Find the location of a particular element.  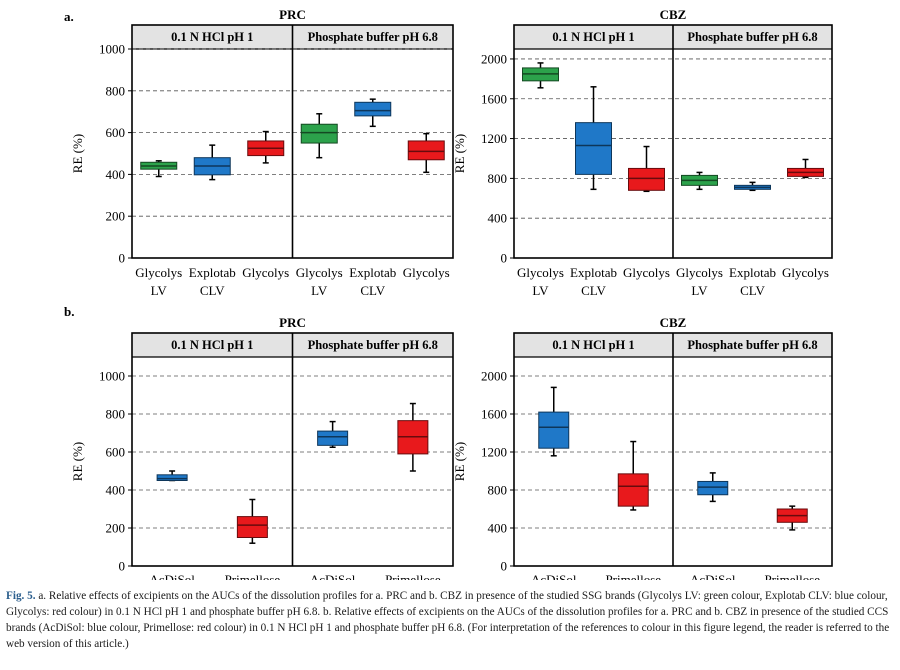

caption-label: Fig. 5. is located at coordinates (21, 596).